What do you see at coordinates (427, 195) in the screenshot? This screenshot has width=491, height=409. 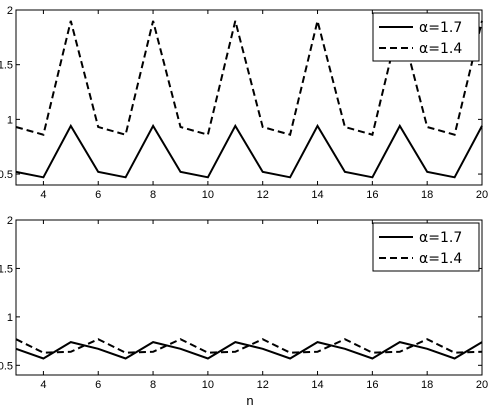 I see `top-x-tick-label: 18` at bounding box center [427, 195].